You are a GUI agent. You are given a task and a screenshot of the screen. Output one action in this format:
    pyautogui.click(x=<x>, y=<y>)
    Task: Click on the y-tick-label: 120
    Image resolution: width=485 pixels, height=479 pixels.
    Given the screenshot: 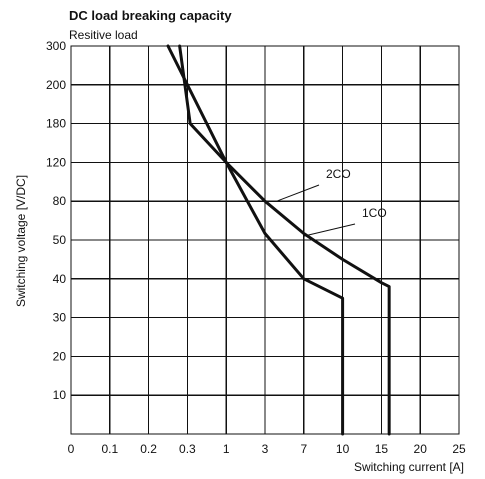 What is the action you would take?
    pyautogui.click(x=56, y=162)
    